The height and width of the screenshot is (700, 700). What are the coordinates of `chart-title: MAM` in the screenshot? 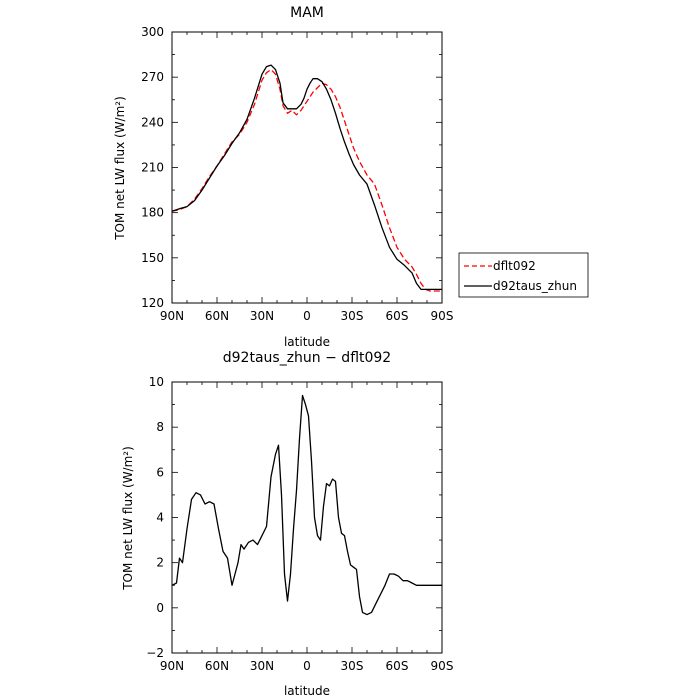 It's located at (307, 13).